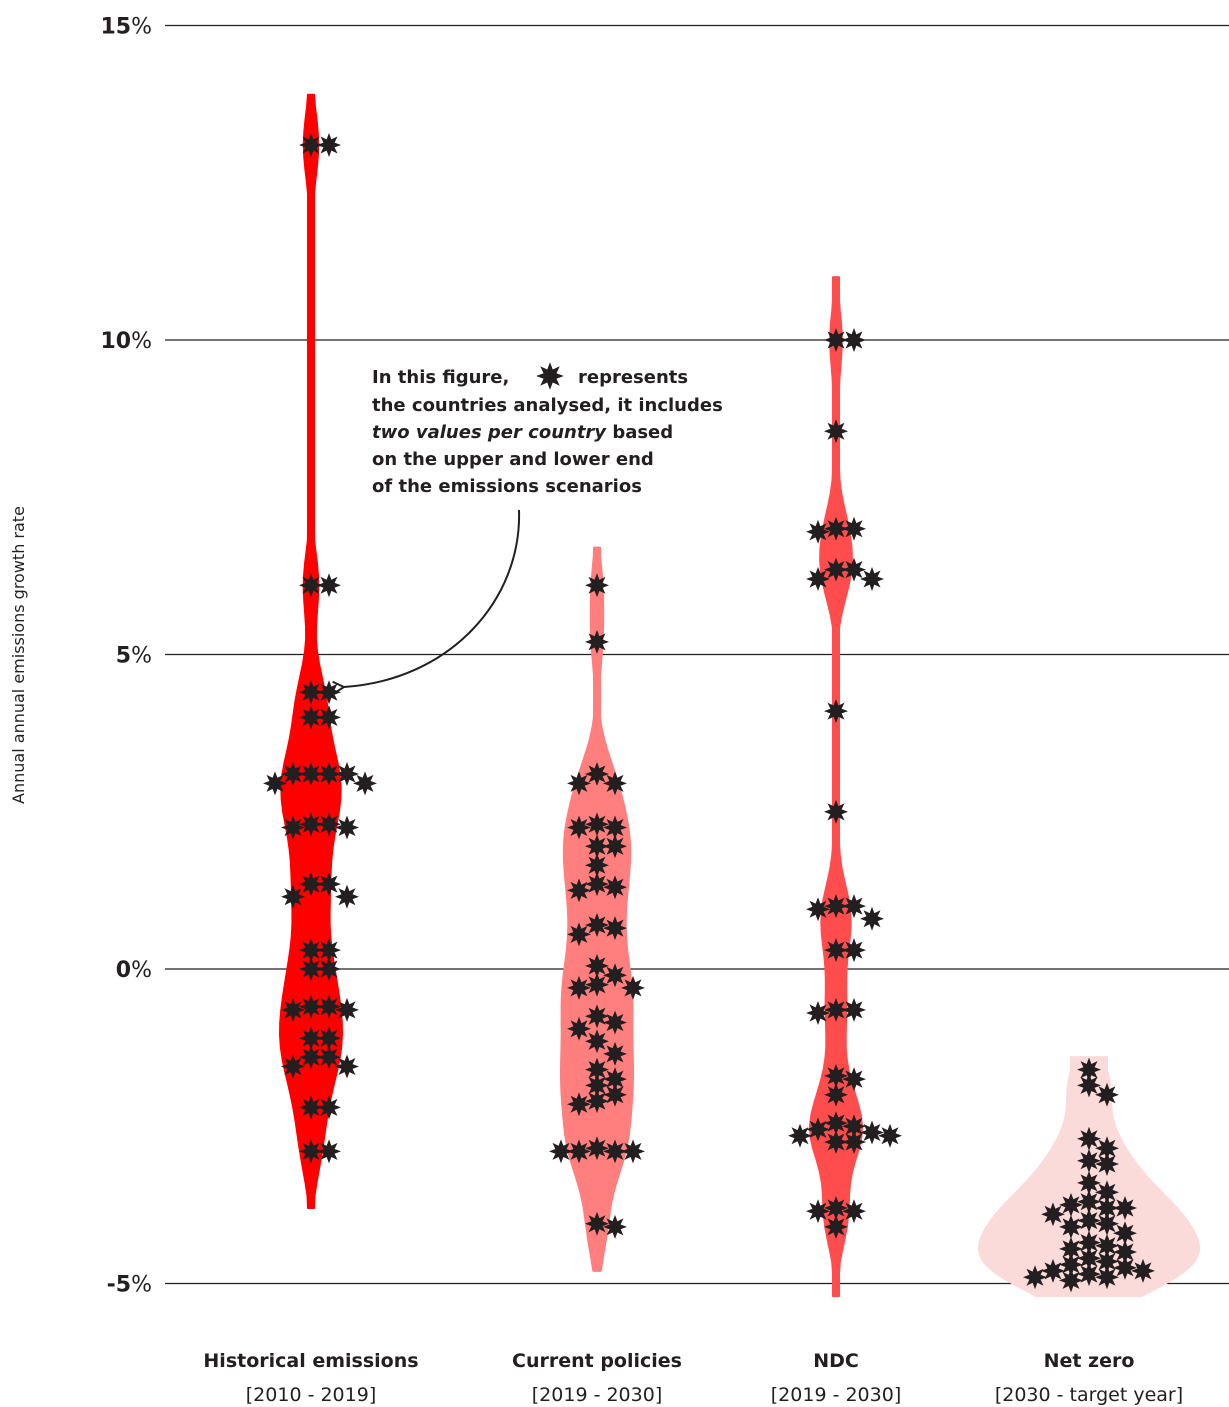 This screenshot has width=1229, height=1407. I want to click on violin-current-policies, so click(597, 909).